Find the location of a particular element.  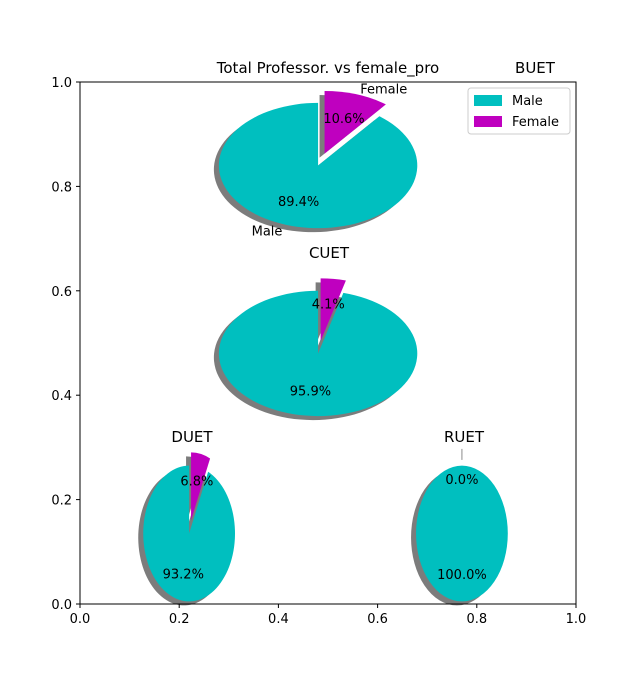

legend-label: Female is located at coordinates (535, 122).